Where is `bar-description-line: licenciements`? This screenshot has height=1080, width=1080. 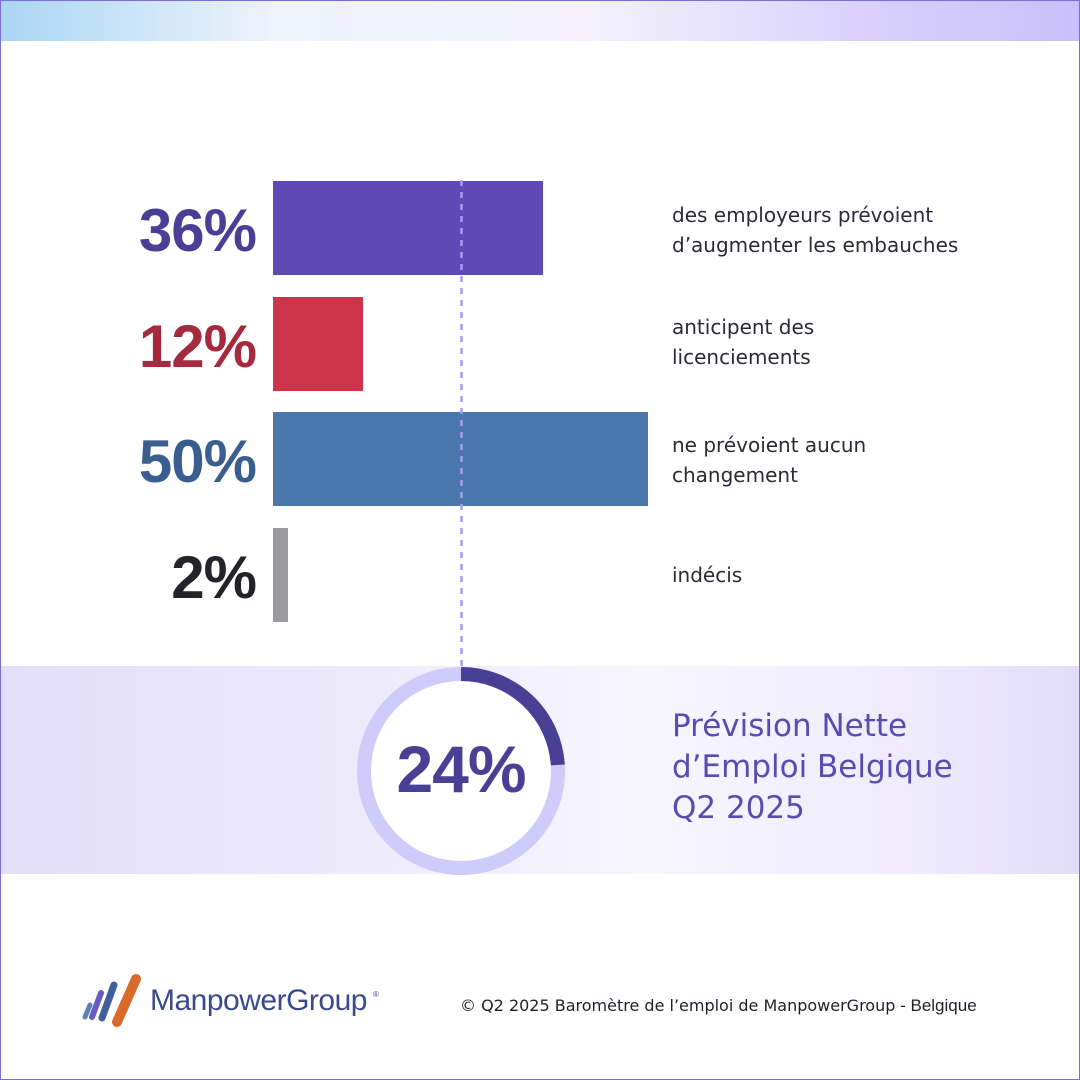
bar-description-line: licenciements is located at coordinates (741, 357).